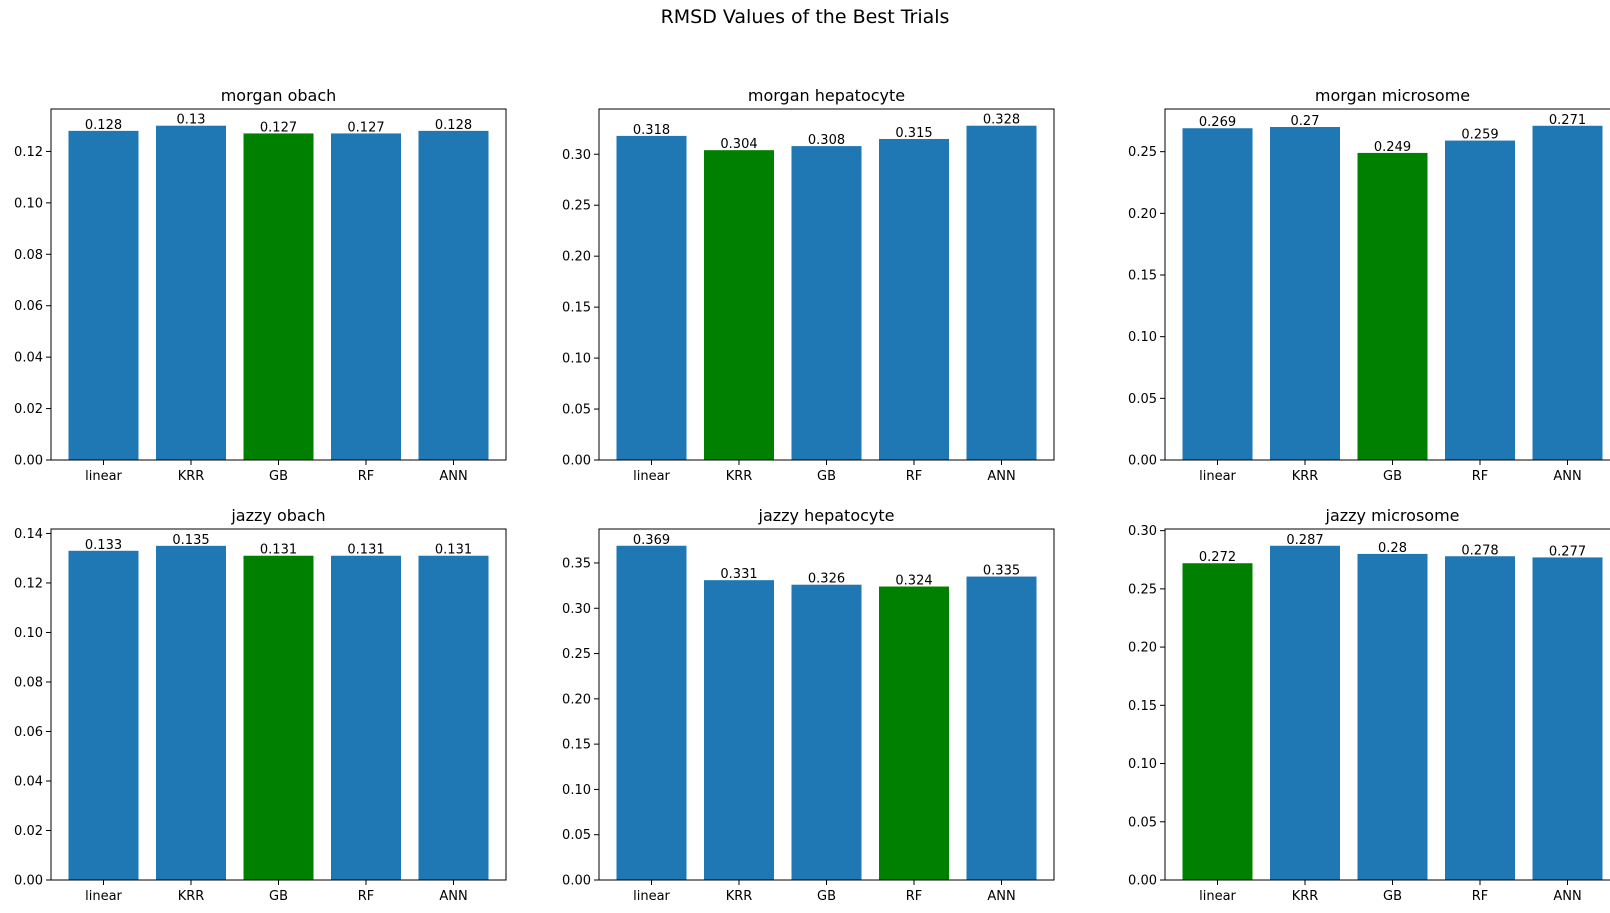  What do you see at coordinates (1479, 135) in the screenshot?
I see `bar-value-label: 0.259` at bounding box center [1479, 135].